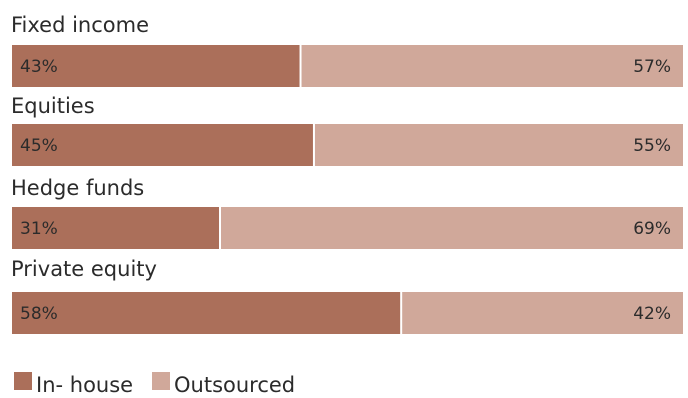 Image resolution: width=688 pixels, height=398 pixels. I want to click on data-label-equities-outsourced: 55%, so click(652, 146).